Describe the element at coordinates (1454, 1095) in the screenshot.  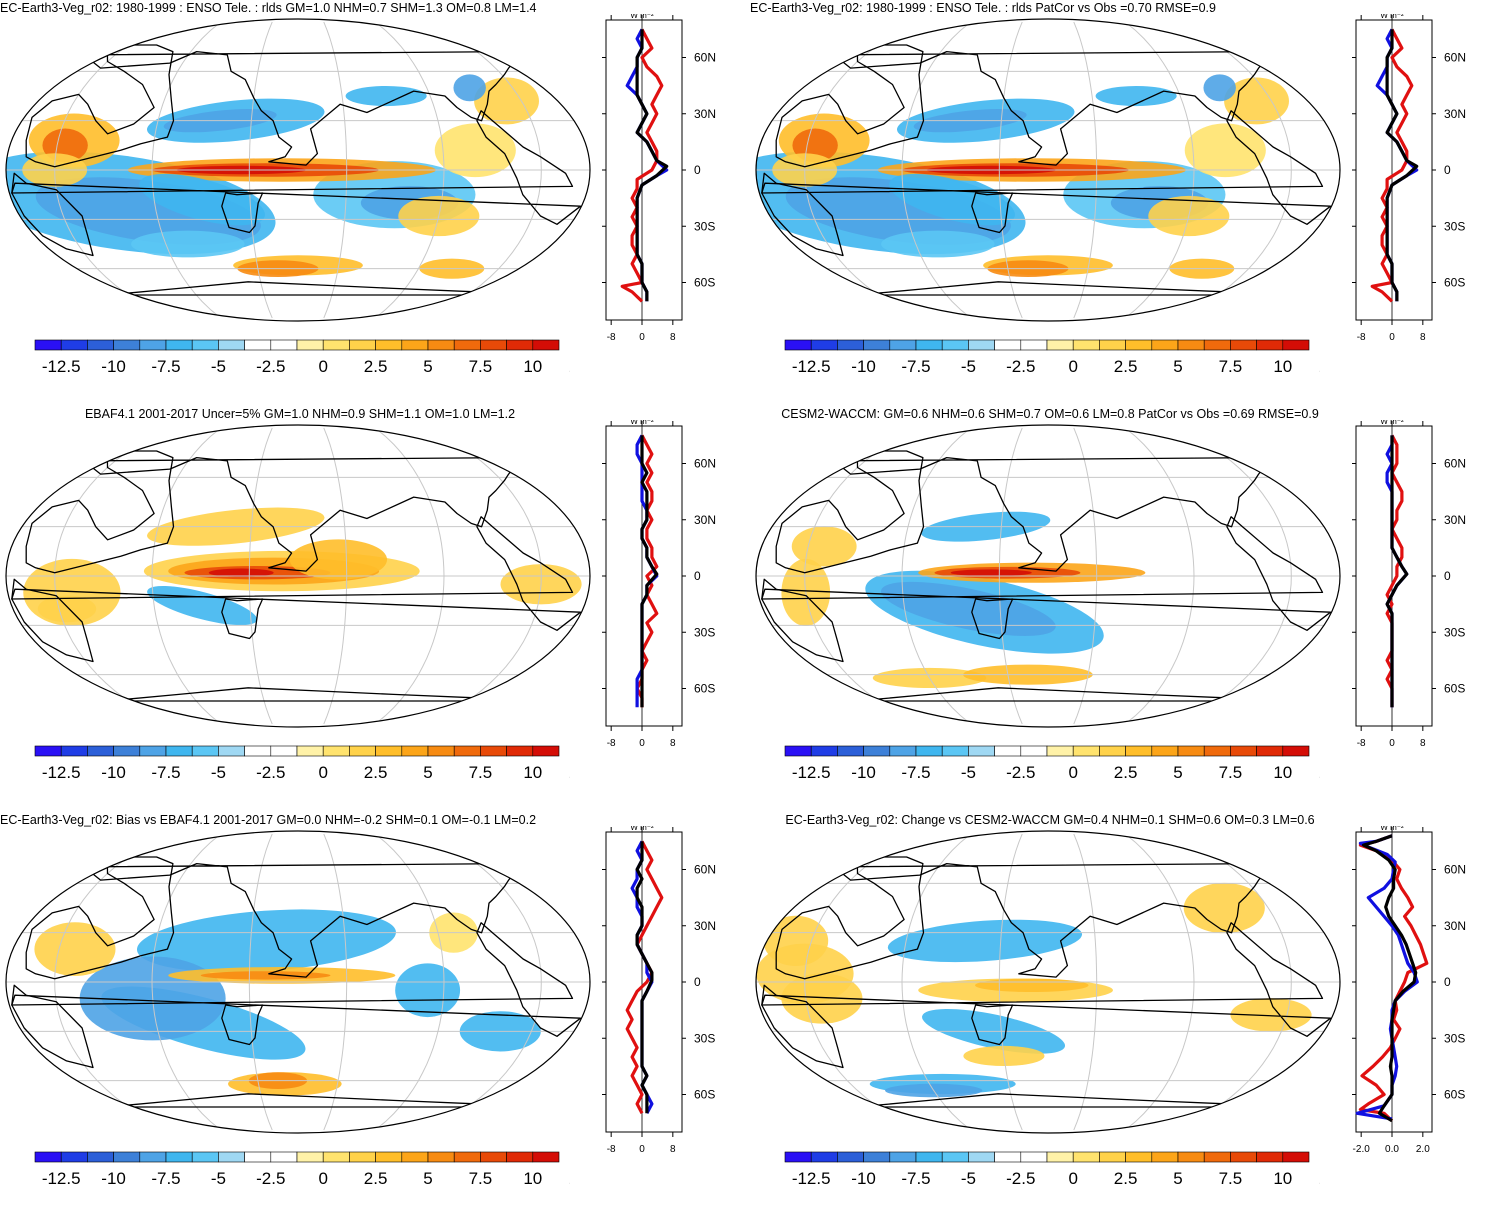
I see `y-tick-label: 60S` at that location.